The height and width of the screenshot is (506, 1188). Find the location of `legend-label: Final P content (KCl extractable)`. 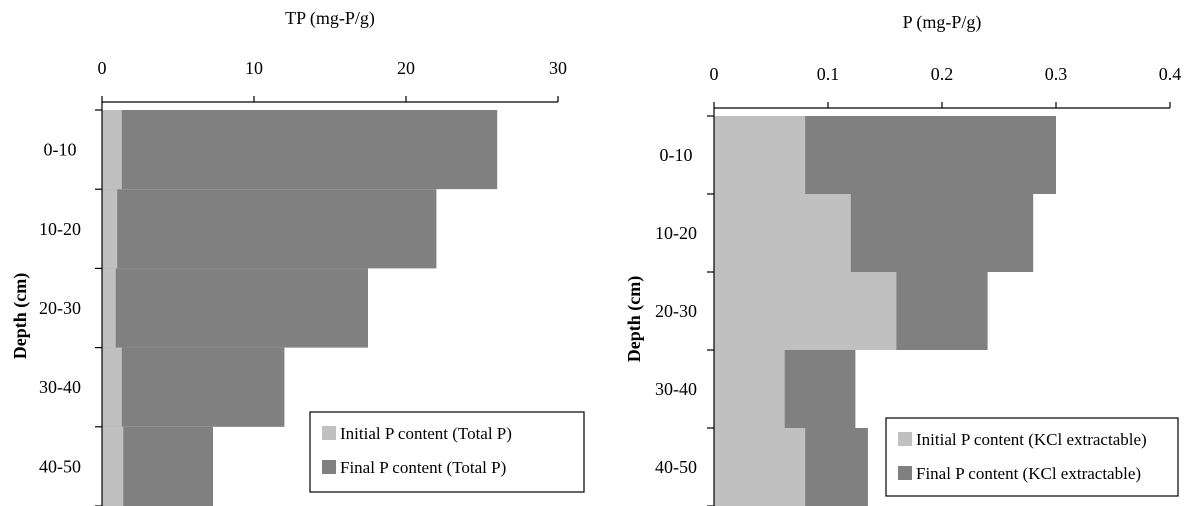

legend-label: Final P content (KCl extractable) is located at coordinates (1028, 473).